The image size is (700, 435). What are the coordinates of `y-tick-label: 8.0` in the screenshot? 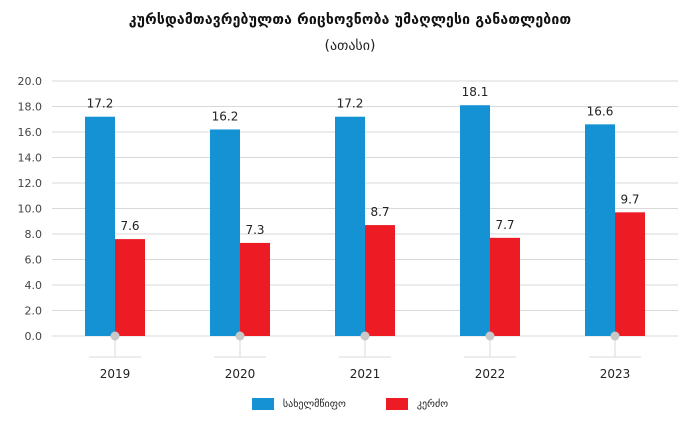 It's located at (34, 234).